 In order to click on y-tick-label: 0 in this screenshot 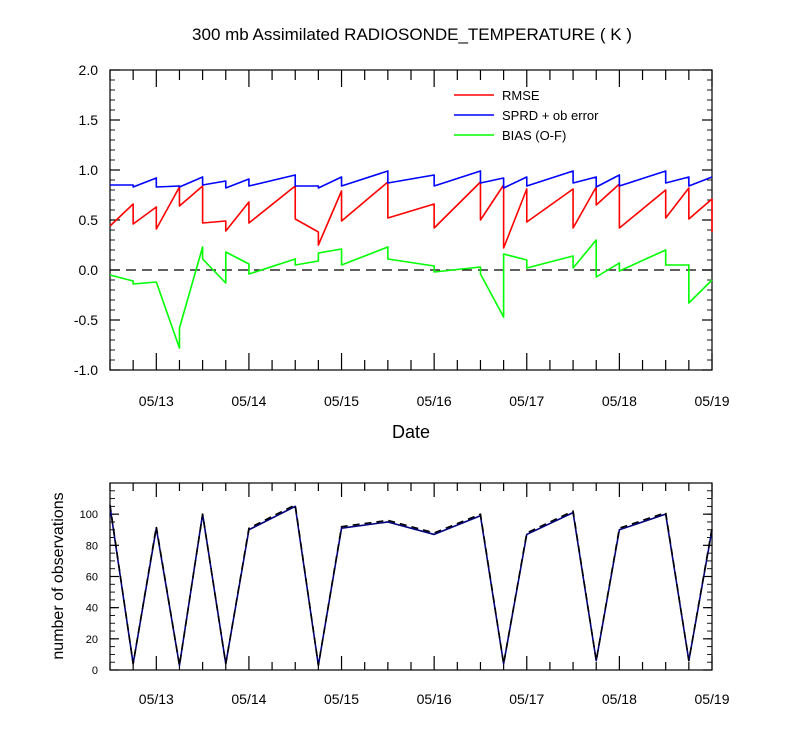, I will do `click(95, 671)`.